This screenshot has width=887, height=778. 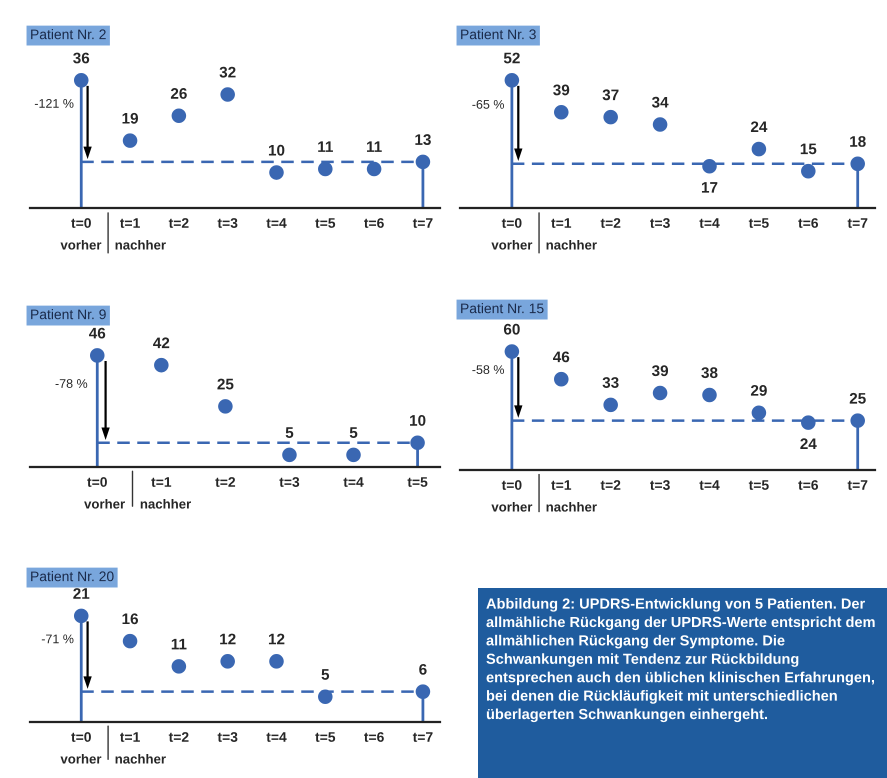 I want to click on data-label: 15, so click(x=808, y=149).